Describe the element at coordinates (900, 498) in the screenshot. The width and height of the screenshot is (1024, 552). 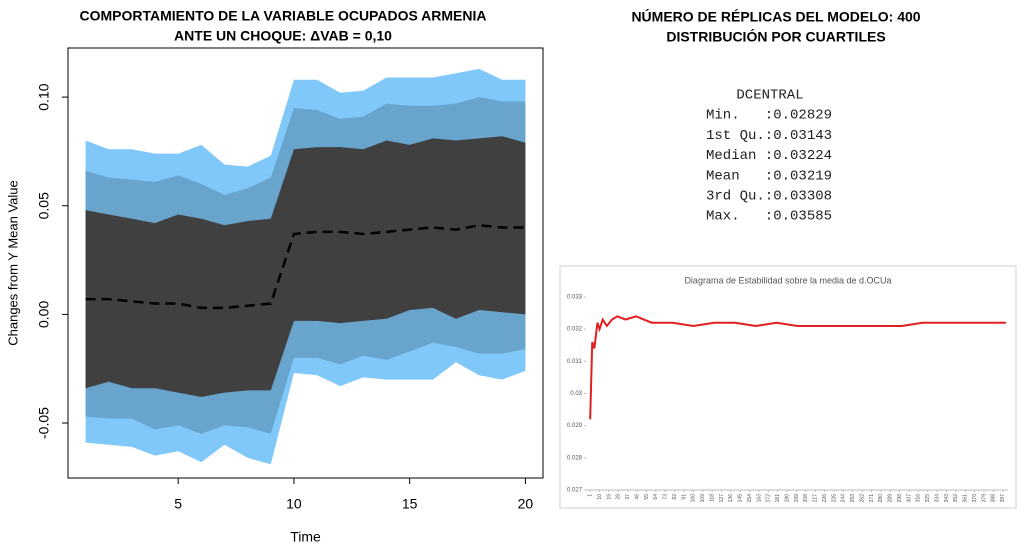
I see `x-tick-label: 298` at that location.